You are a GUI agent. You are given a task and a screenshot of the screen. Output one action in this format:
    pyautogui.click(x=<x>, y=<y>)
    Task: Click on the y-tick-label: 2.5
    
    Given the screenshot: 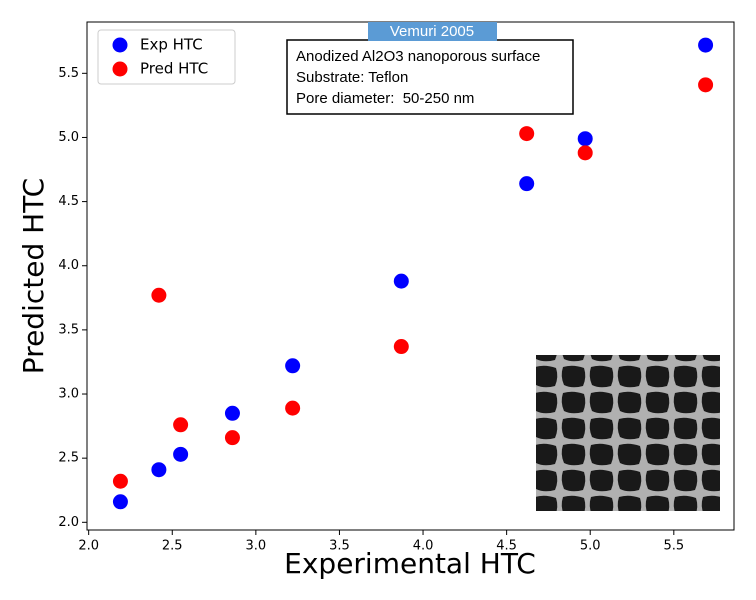 What is the action you would take?
    pyautogui.click(x=68, y=458)
    